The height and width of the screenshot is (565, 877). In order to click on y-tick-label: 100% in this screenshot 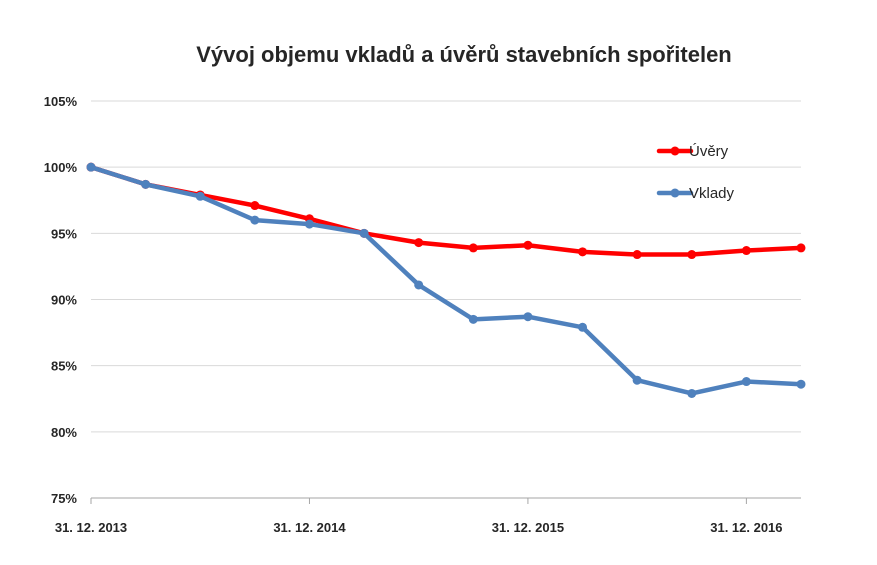, I will do `click(61, 167)`.